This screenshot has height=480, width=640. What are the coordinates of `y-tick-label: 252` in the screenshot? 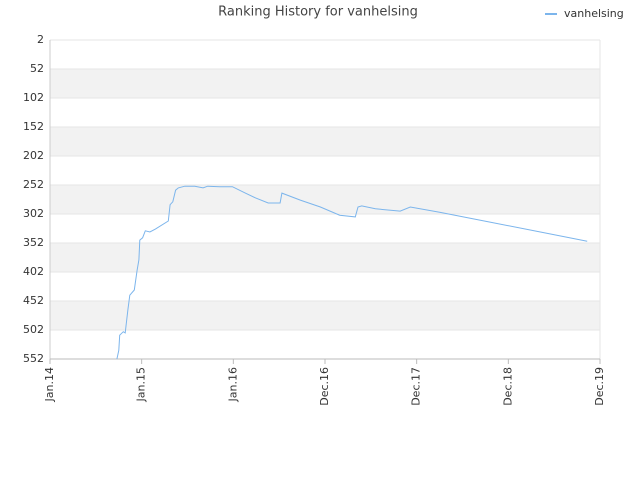 It's located at (33, 184).